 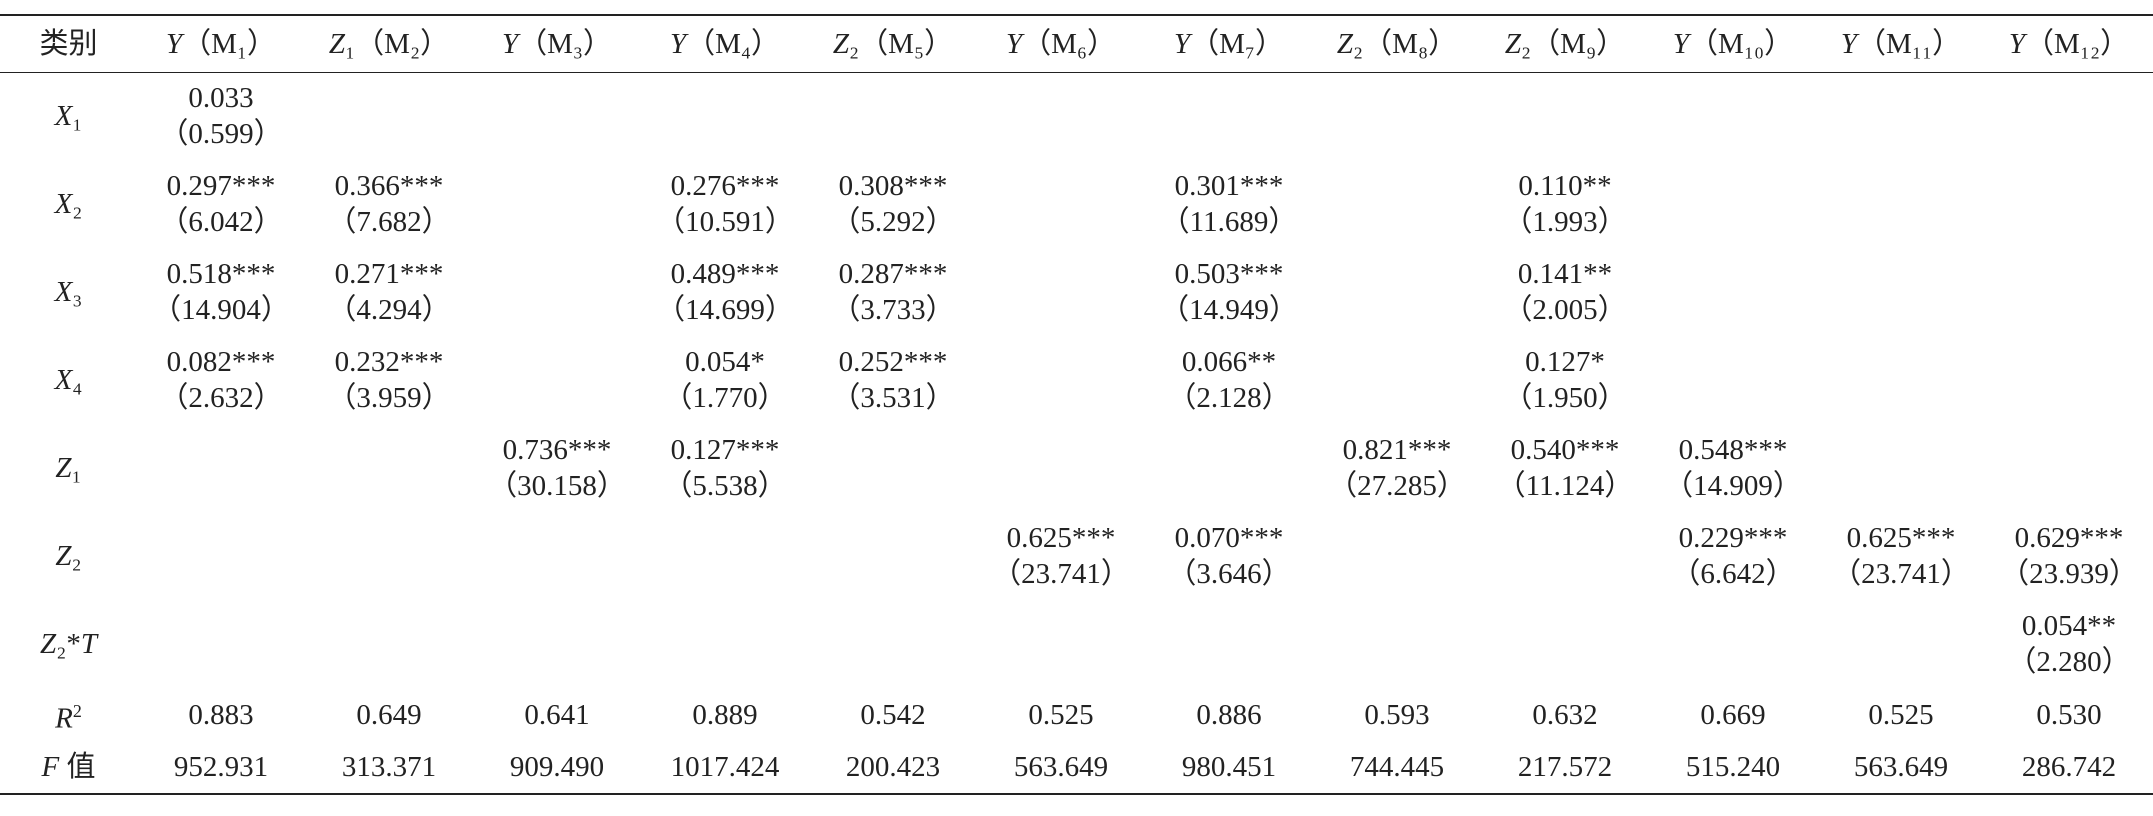 What do you see at coordinates (1901, 538) in the screenshot?
I see `coefficient: 0.625***` at bounding box center [1901, 538].